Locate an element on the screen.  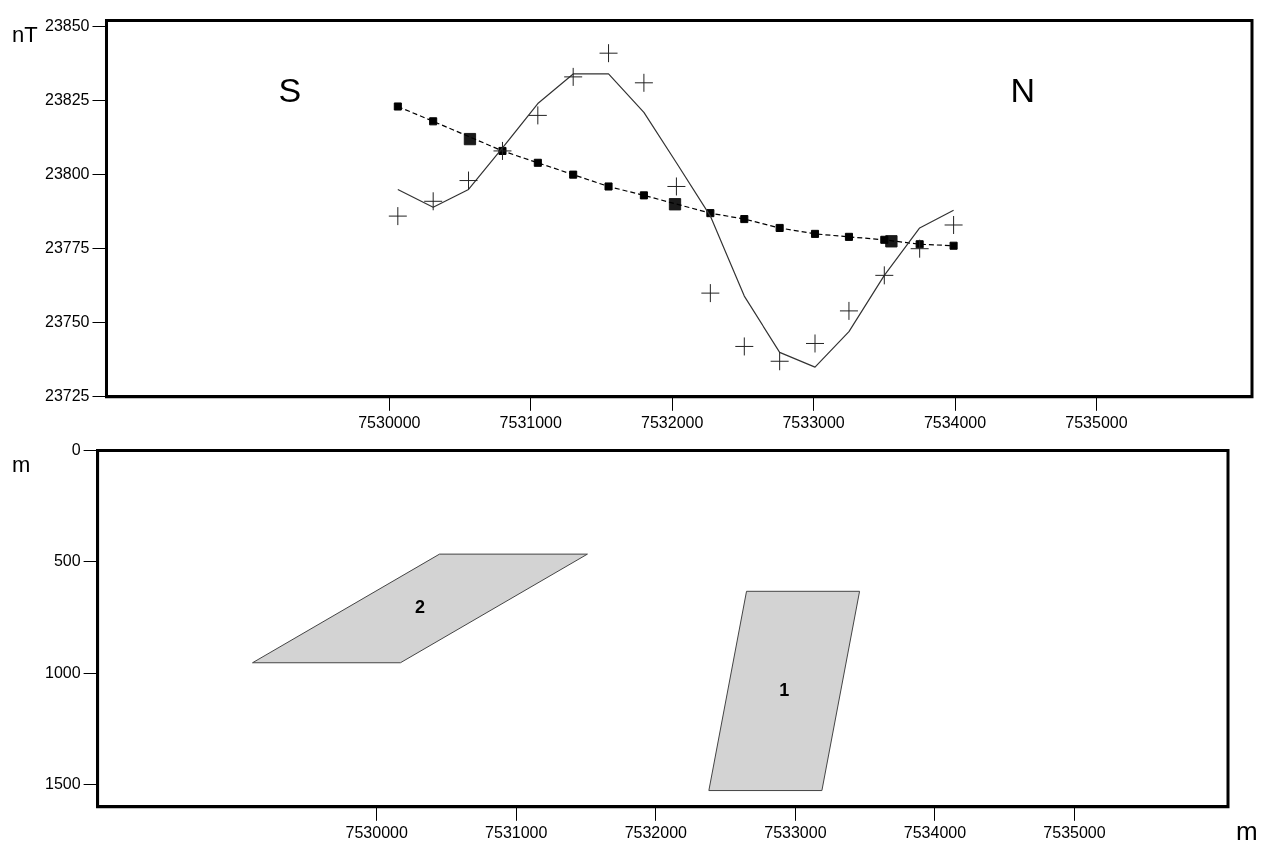
y-tick-label: 23775 is located at coordinates (67, 248).